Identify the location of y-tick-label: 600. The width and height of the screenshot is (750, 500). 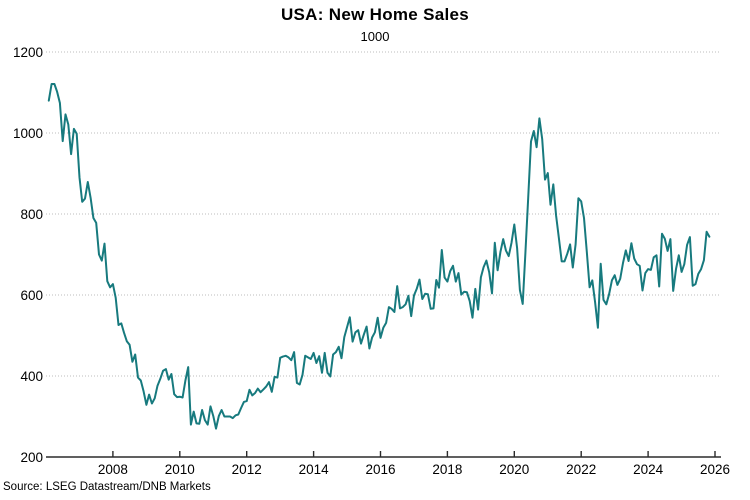
(31, 295).